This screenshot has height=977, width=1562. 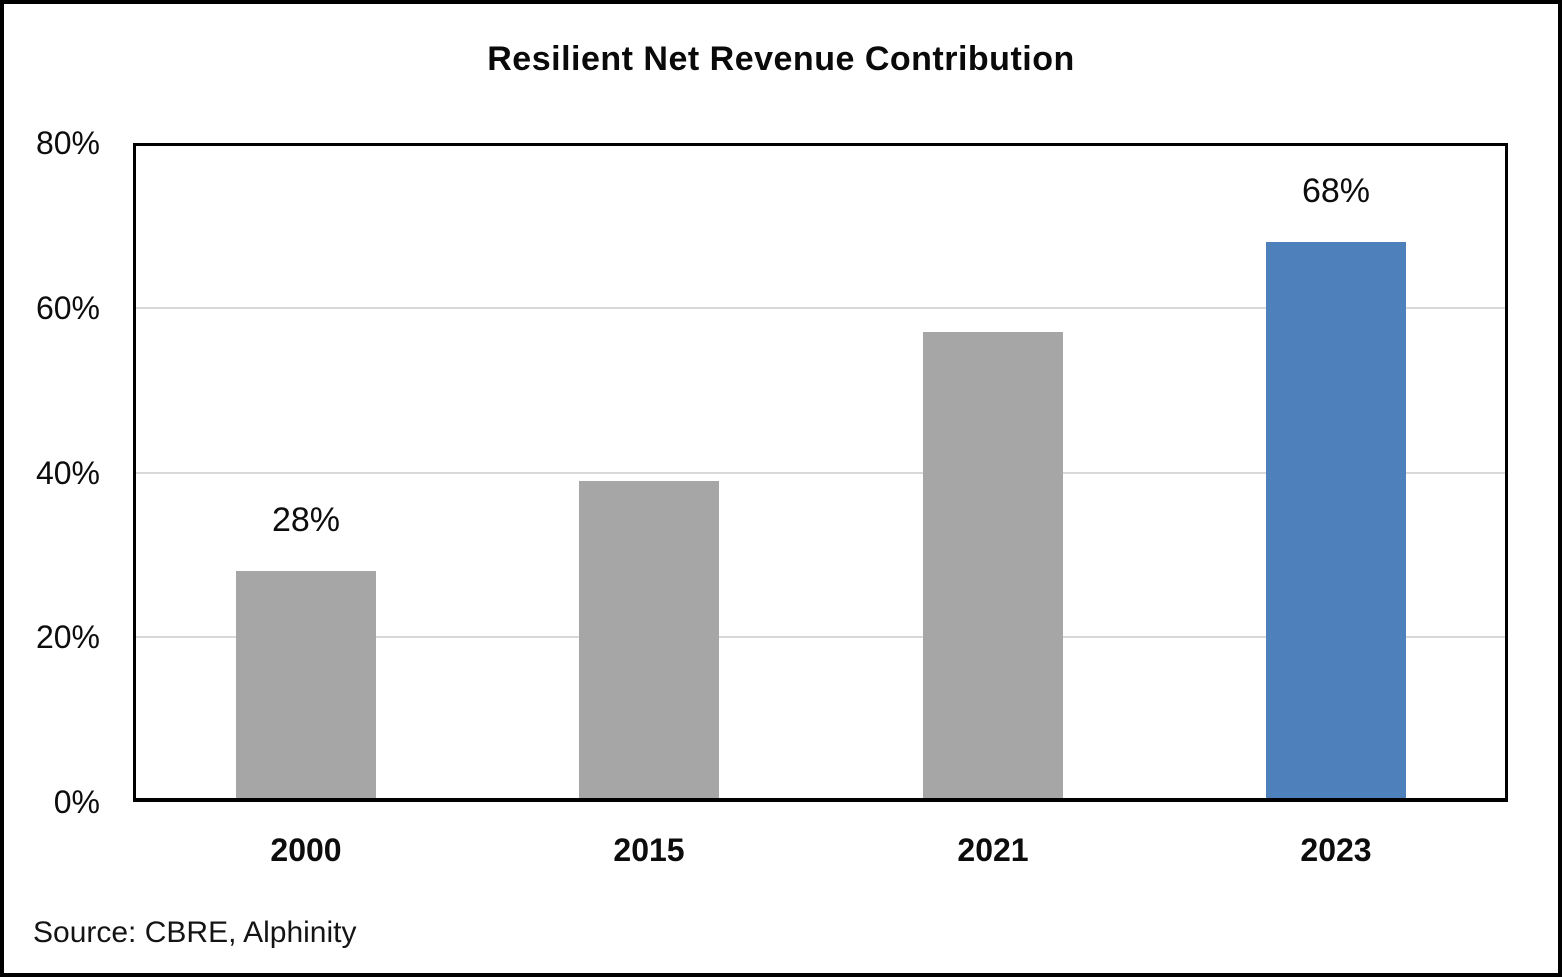 What do you see at coordinates (649, 850) in the screenshot?
I see `x-axis-label-2015: 2015` at bounding box center [649, 850].